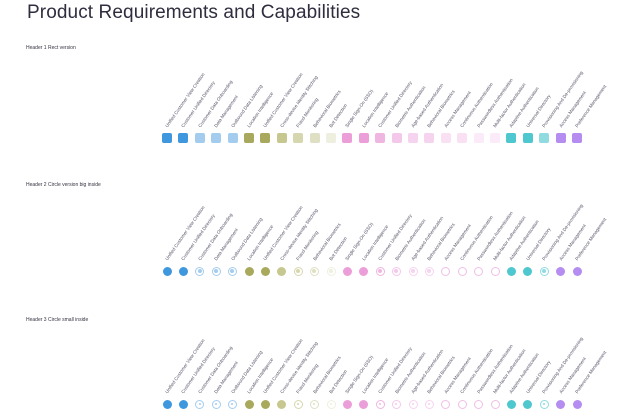 Image resolution: width=640 pixels, height=409 pixels. I want to click on section-header-circle-big: Header 2 Circle version big inside, so click(63, 185).